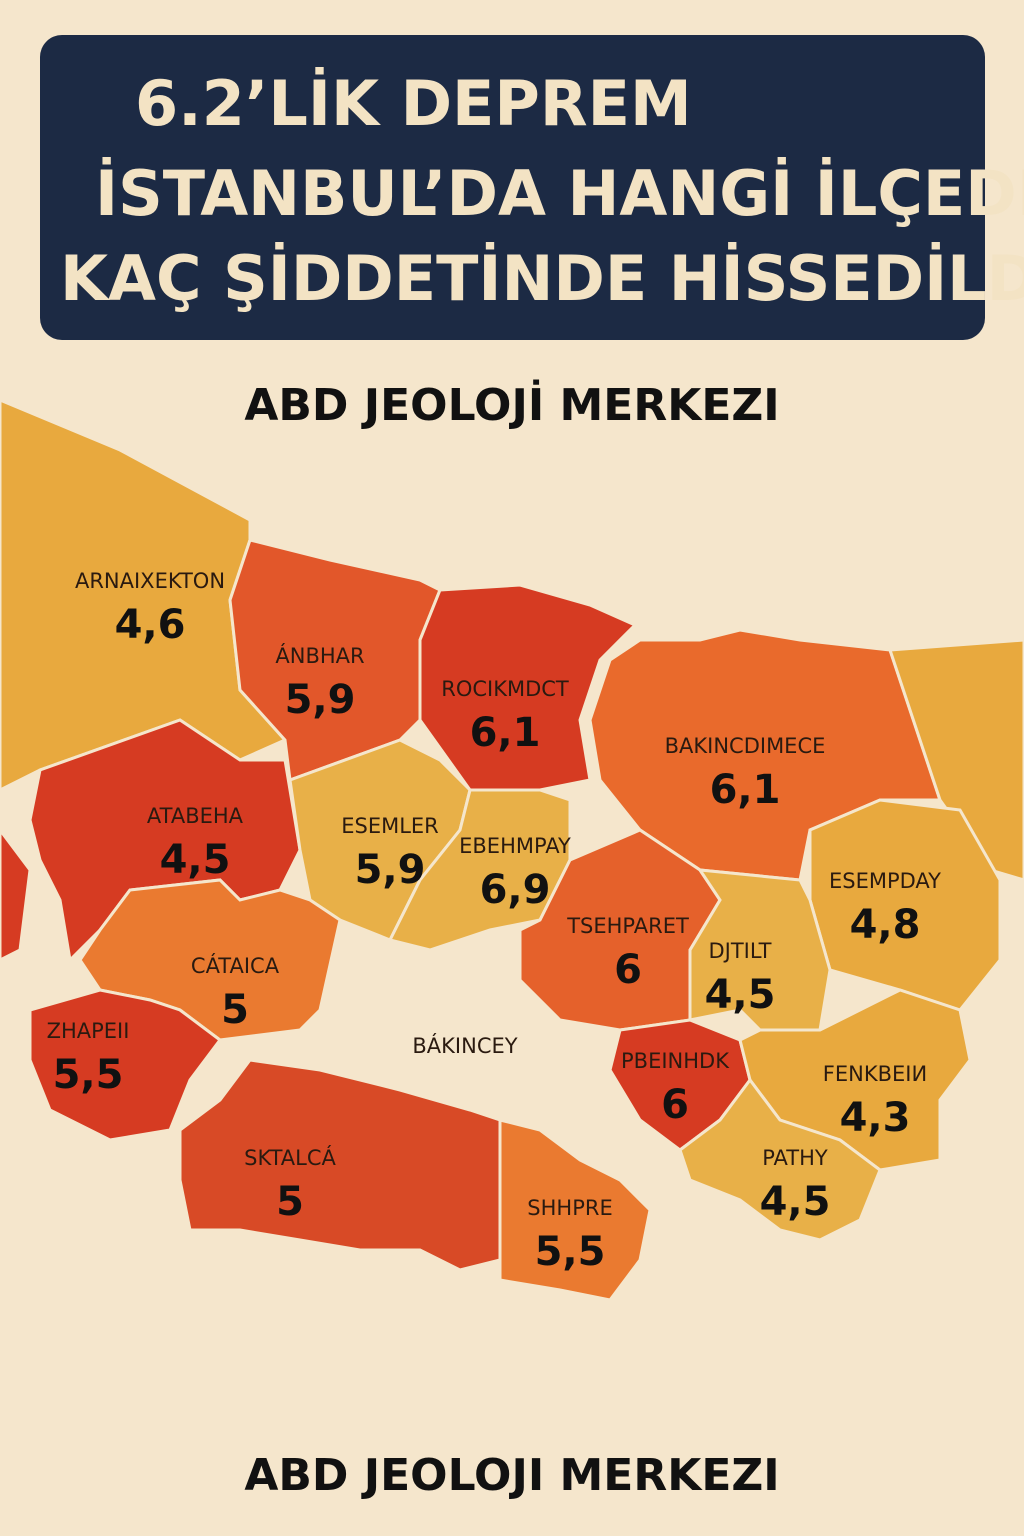 The width and height of the screenshot is (1024, 1536). Describe the element at coordinates (511, 1475) in the screenshot. I see `footer: ABD JEOLOJI MERKEZI` at that location.